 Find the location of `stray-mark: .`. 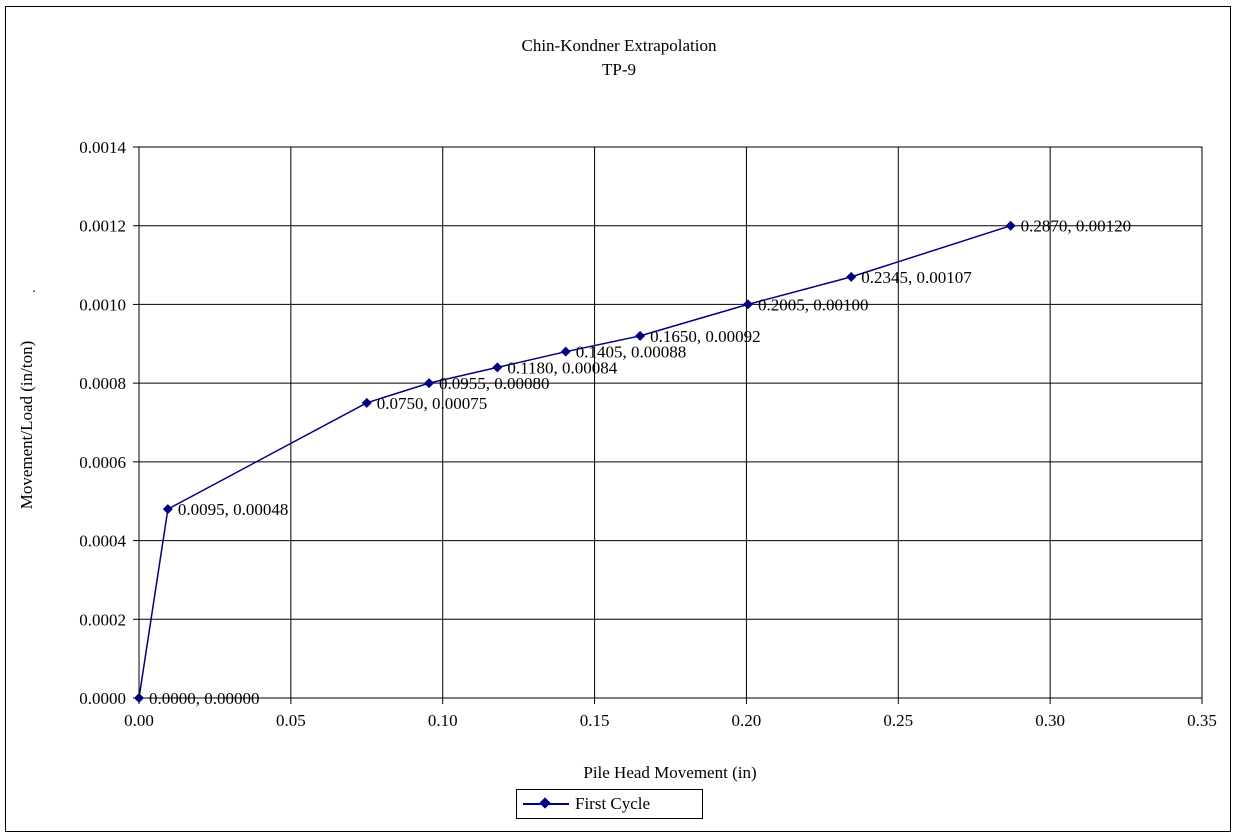

stray-mark: . is located at coordinates (34, 288).